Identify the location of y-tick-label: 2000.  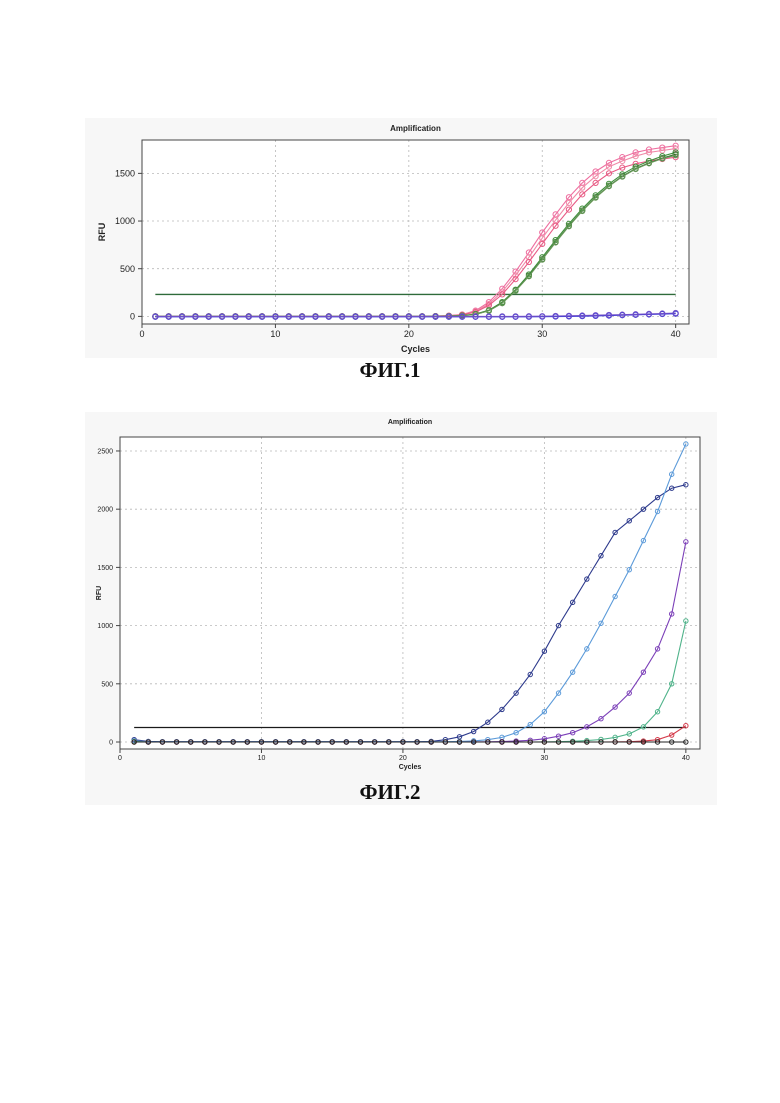
(105, 510).